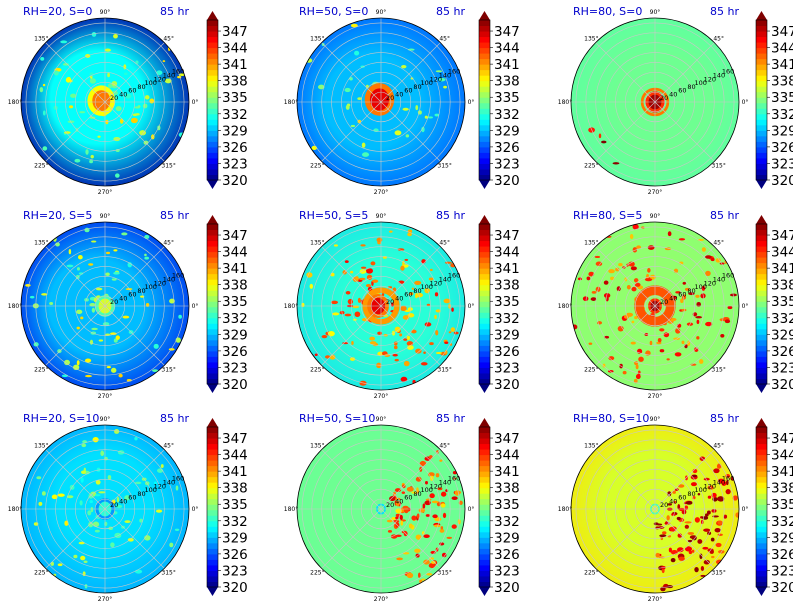 Image resolution: width=793 pixels, height=612 pixels. Describe the element at coordinates (782, 302) in the screenshot. I see `colorbar-tick-label: 335` at that location.